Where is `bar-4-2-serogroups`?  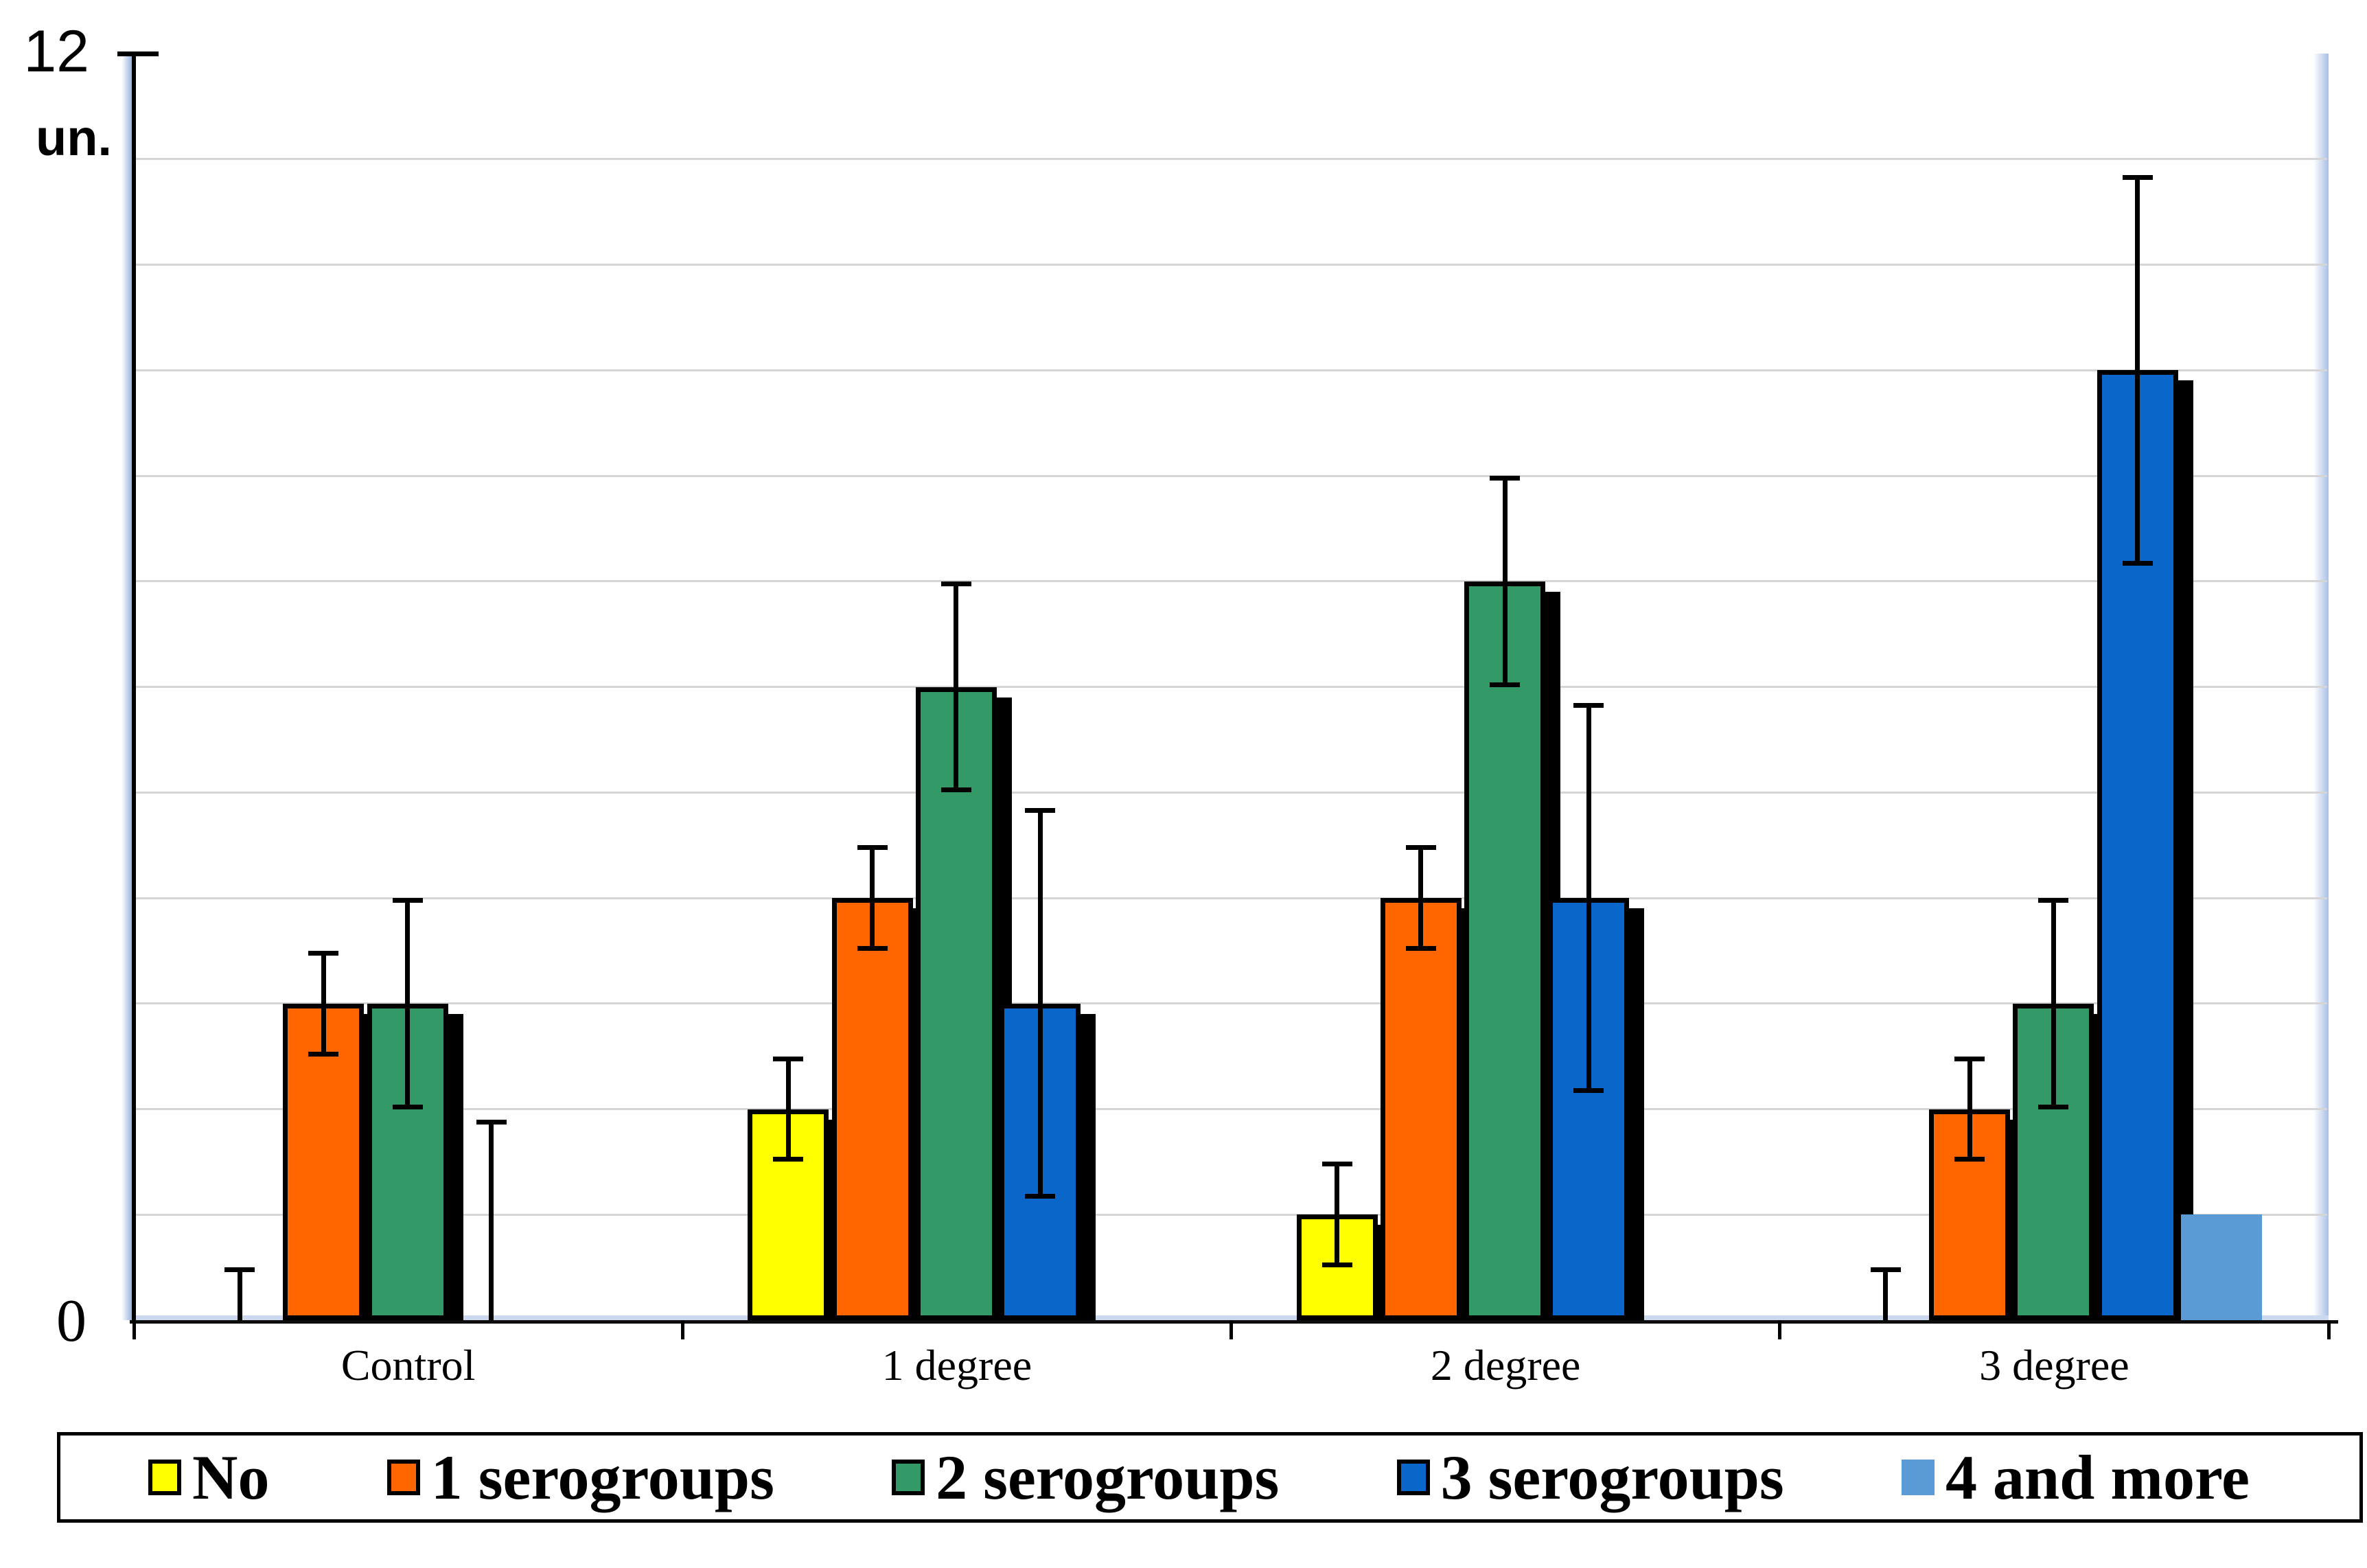
bar-4-2-serogroups is located at coordinates (2054, 1161).